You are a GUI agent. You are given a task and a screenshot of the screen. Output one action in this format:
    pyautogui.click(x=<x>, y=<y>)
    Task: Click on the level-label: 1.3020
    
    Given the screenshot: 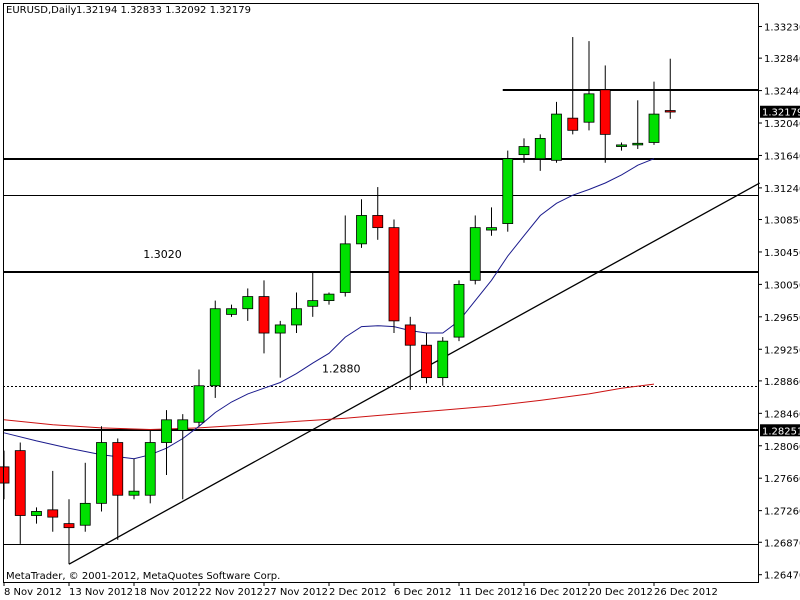 What is the action you would take?
    pyautogui.click(x=162, y=254)
    